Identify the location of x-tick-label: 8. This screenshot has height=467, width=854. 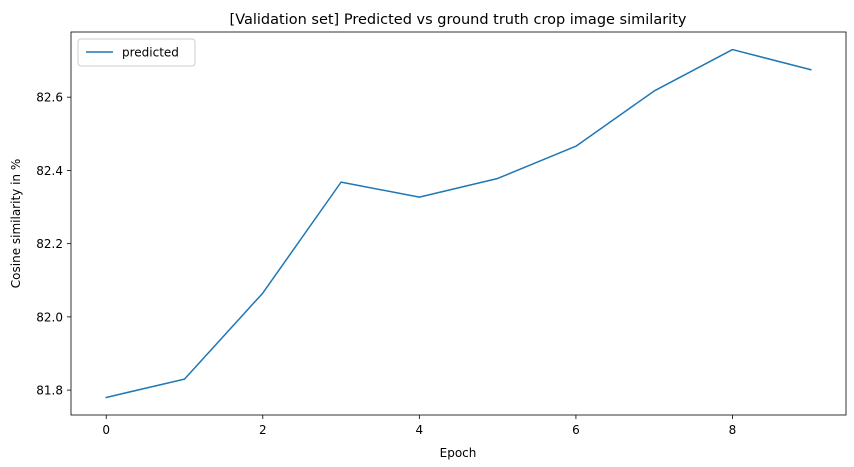
(733, 430).